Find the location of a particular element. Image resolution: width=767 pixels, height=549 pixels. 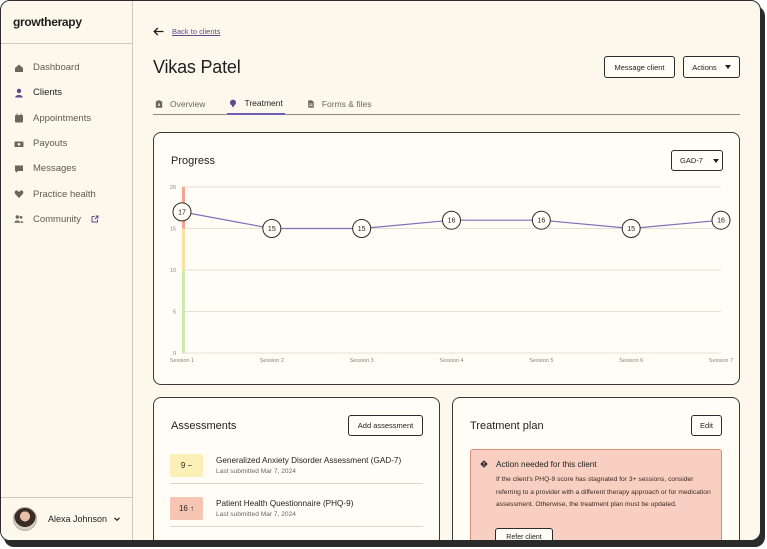

people-icon is located at coordinates (19, 219).